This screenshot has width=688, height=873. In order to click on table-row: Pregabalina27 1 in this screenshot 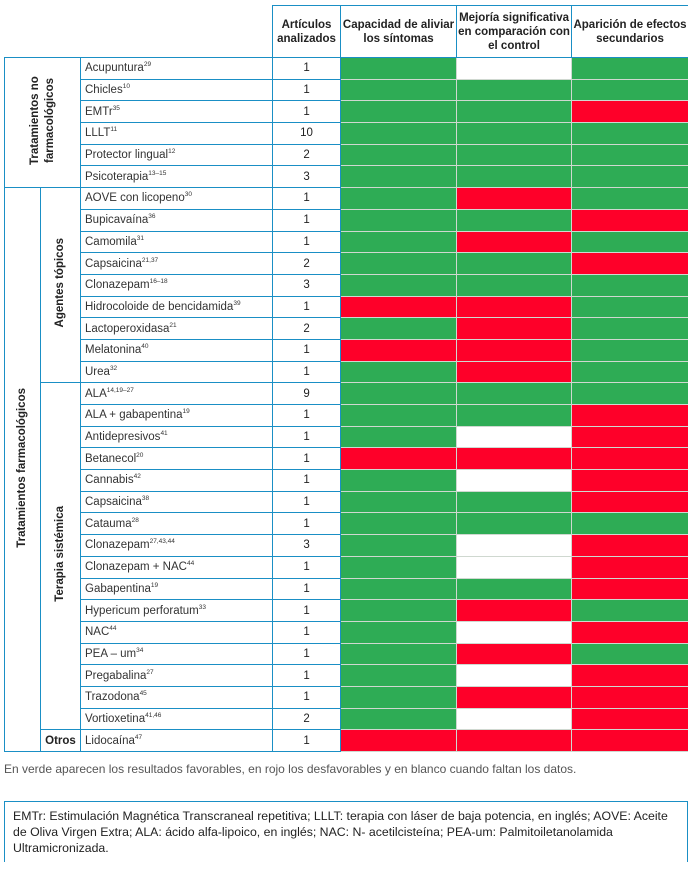, I will do `click(346, 675)`.